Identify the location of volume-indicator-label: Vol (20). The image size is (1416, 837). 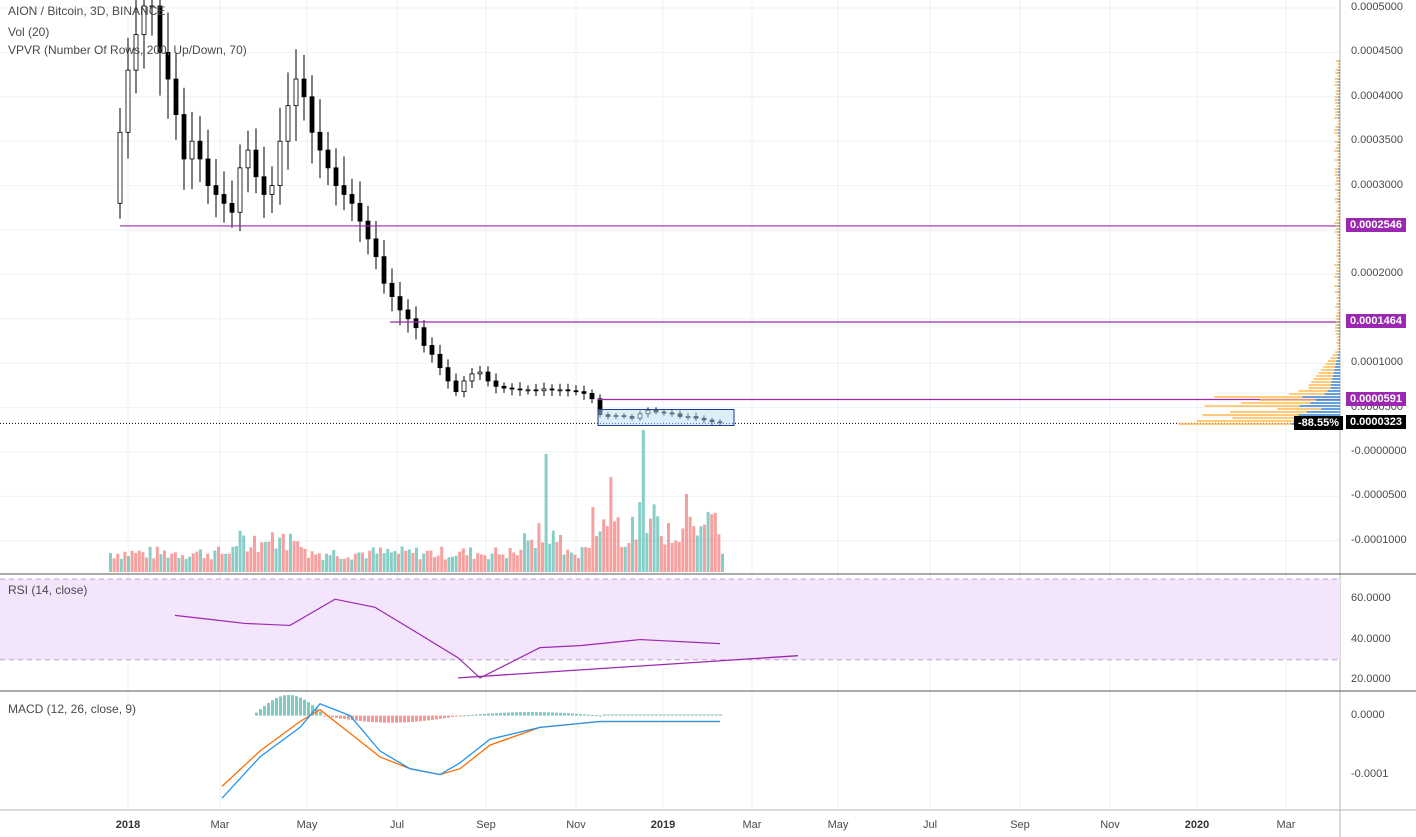
(29, 32).